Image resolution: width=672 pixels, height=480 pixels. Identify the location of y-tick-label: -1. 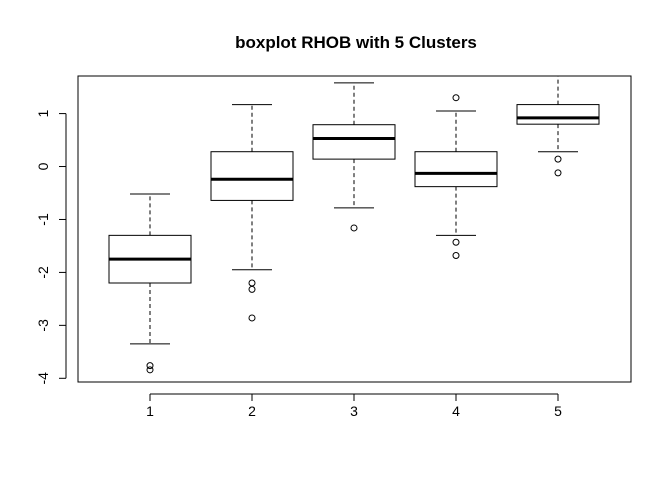
(43, 219).